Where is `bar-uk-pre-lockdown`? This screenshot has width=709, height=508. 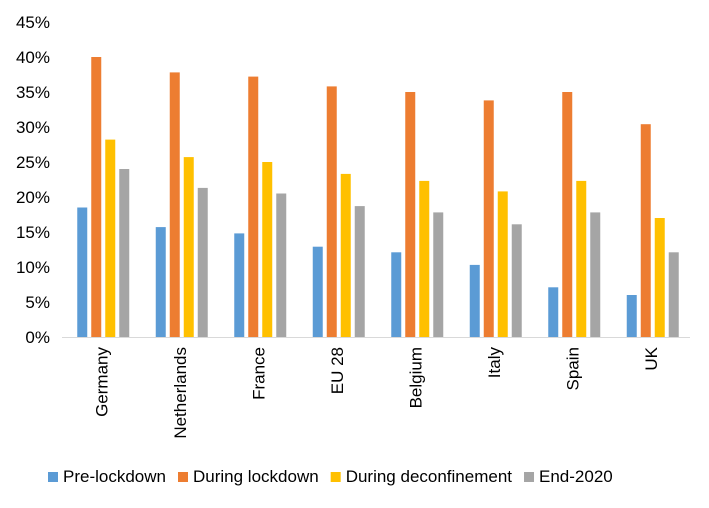 bar-uk-pre-lockdown is located at coordinates (631, 316).